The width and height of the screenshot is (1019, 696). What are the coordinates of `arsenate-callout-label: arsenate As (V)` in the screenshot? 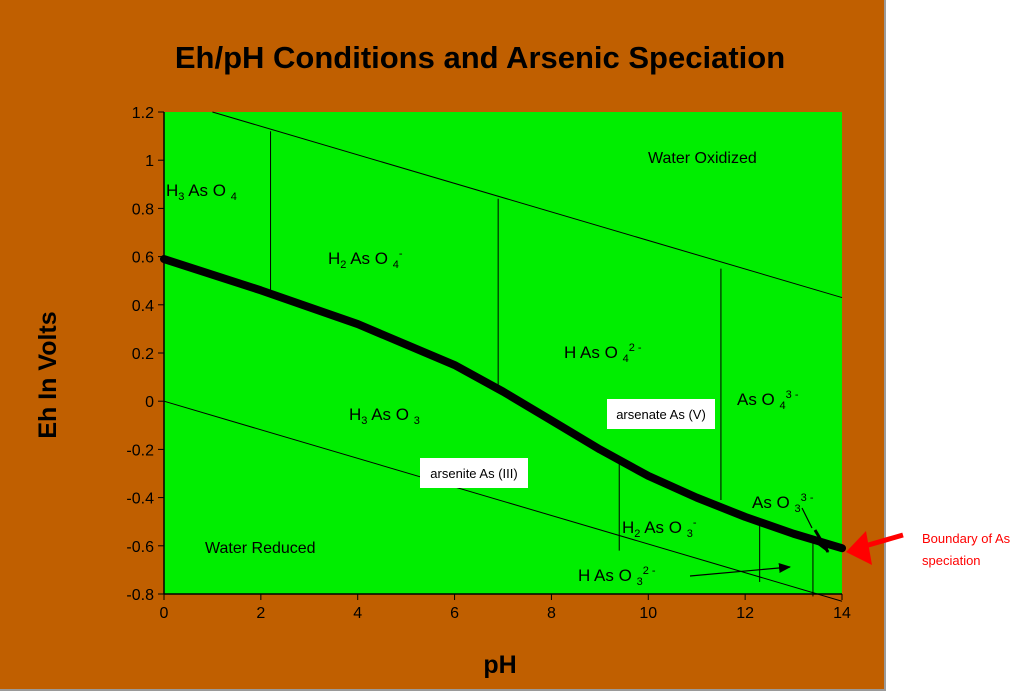 It's located at (661, 414).